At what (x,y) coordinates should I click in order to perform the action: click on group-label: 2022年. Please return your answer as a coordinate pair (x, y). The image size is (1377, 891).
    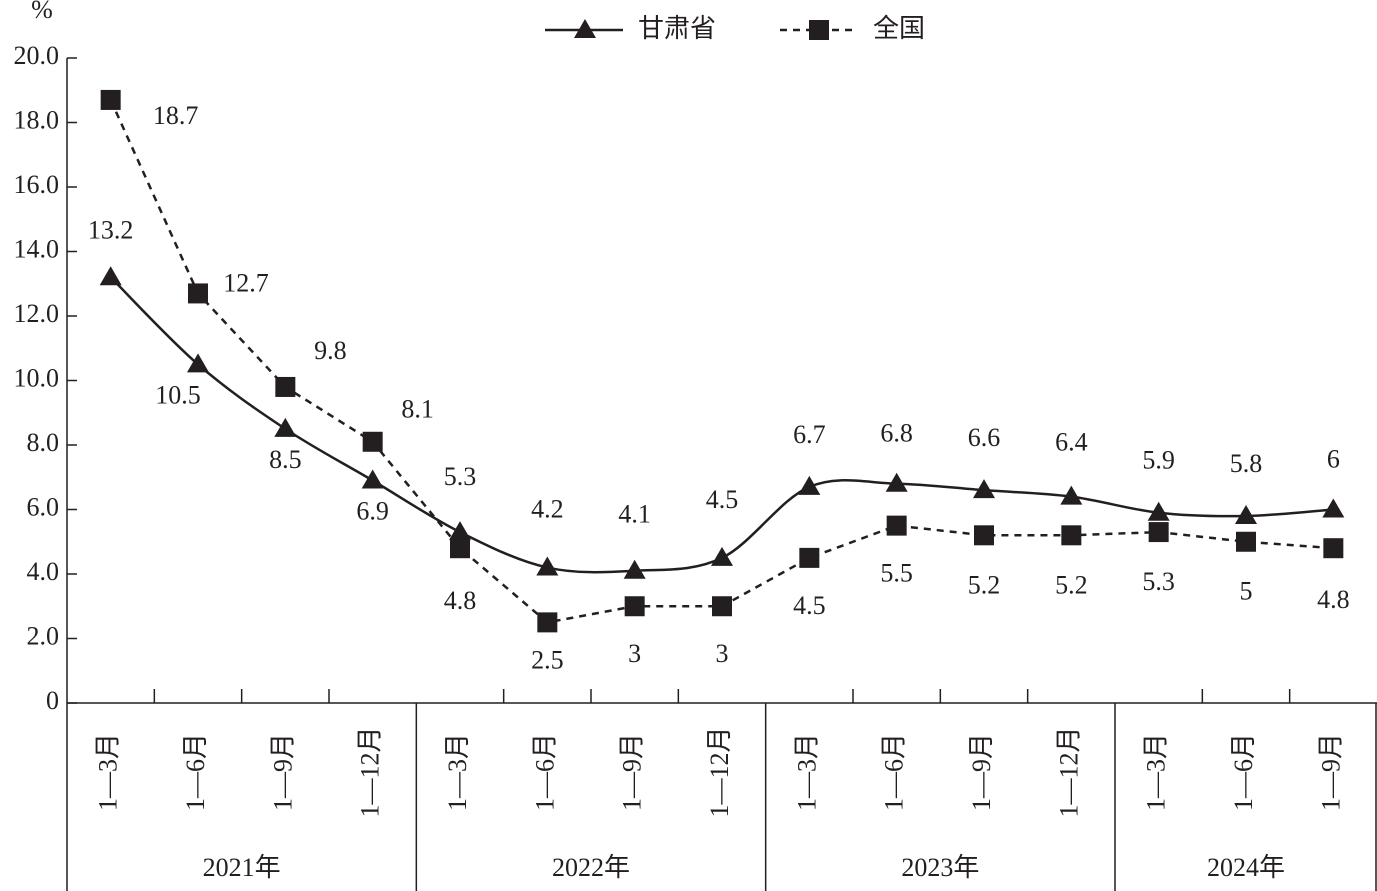
    Looking at the image, I should click on (591, 867).